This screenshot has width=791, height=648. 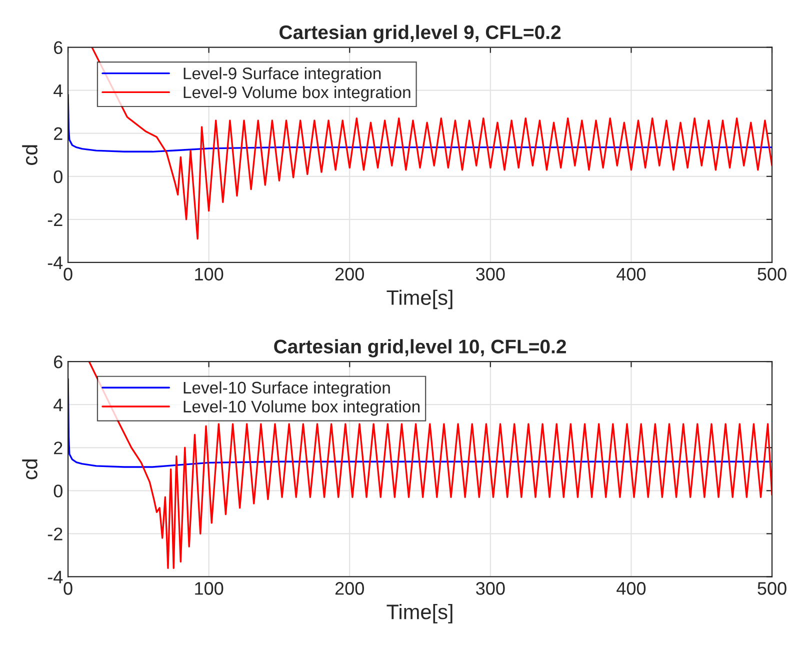 I want to click on legend-label: Level-9 Surface integration, so click(x=282, y=75).